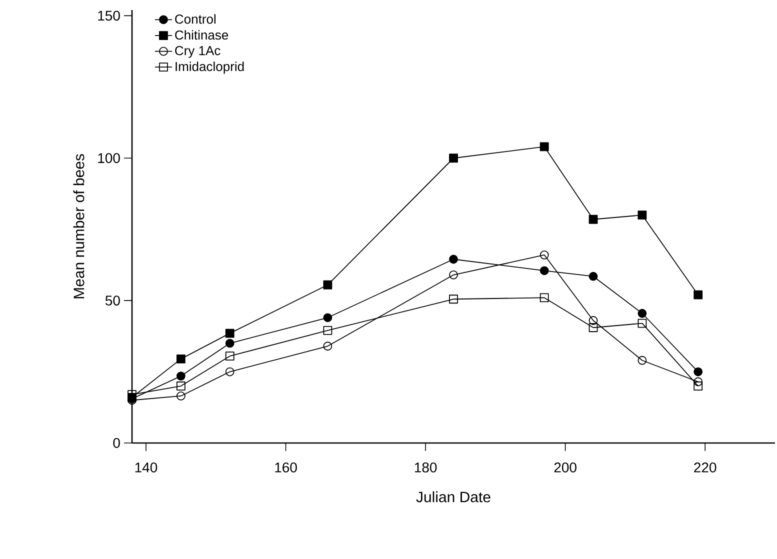 The image size is (777, 559). What do you see at coordinates (425, 467) in the screenshot?
I see `x-tick-label: 180` at bounding box center [425, 467].